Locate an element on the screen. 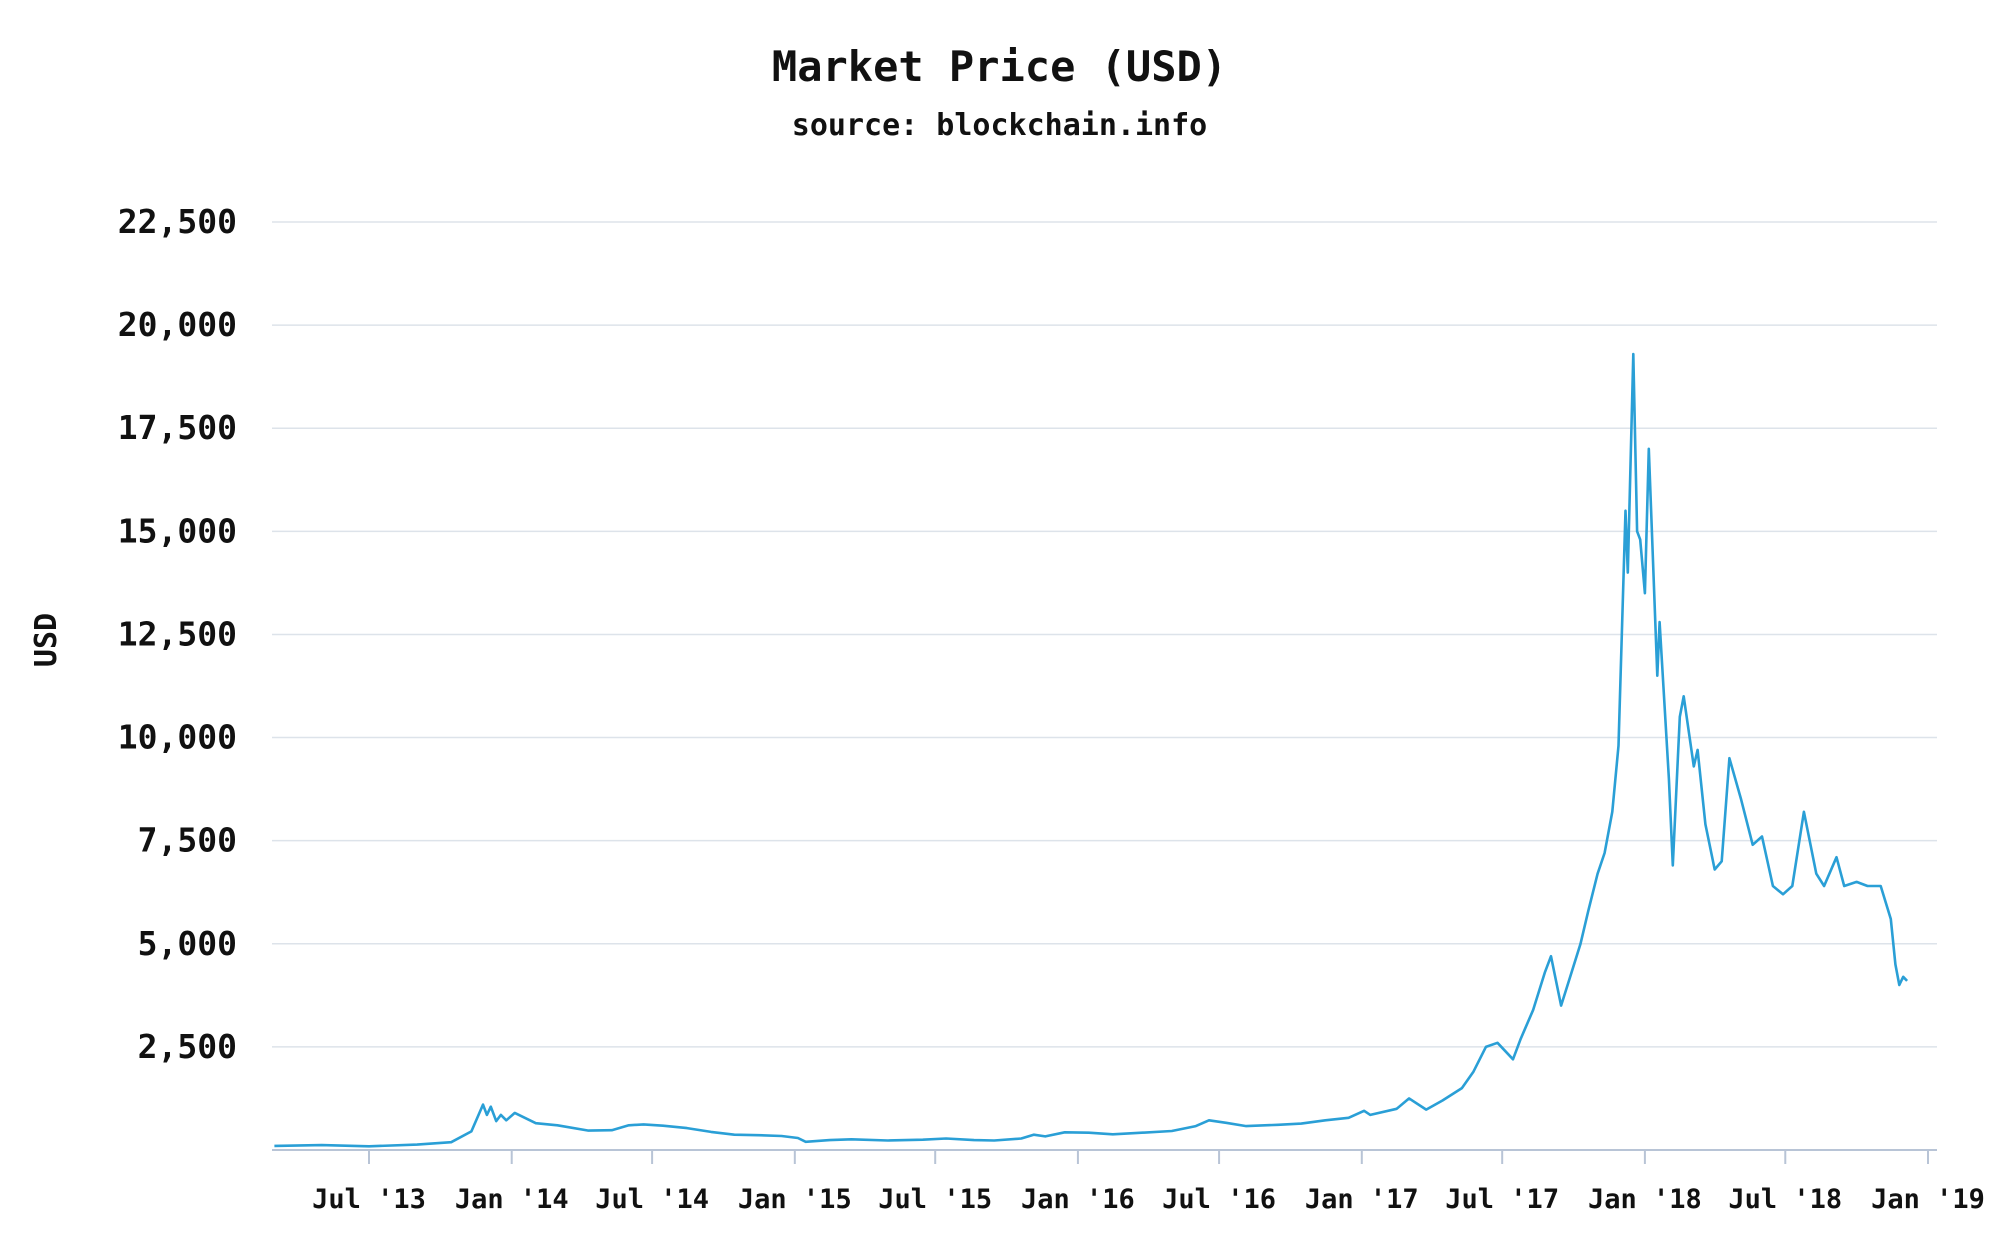  x-tick-label: Jul '17 is located at coordinates (1502, 1199).